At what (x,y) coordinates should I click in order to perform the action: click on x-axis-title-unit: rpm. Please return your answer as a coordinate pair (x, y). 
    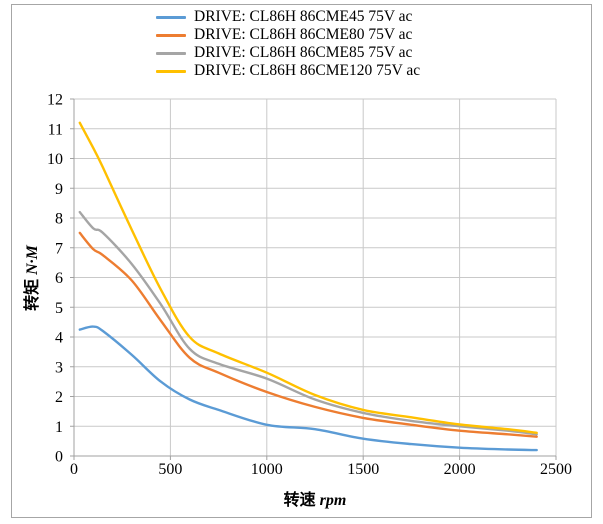
    Looking at the image, I should click on (333, 500).